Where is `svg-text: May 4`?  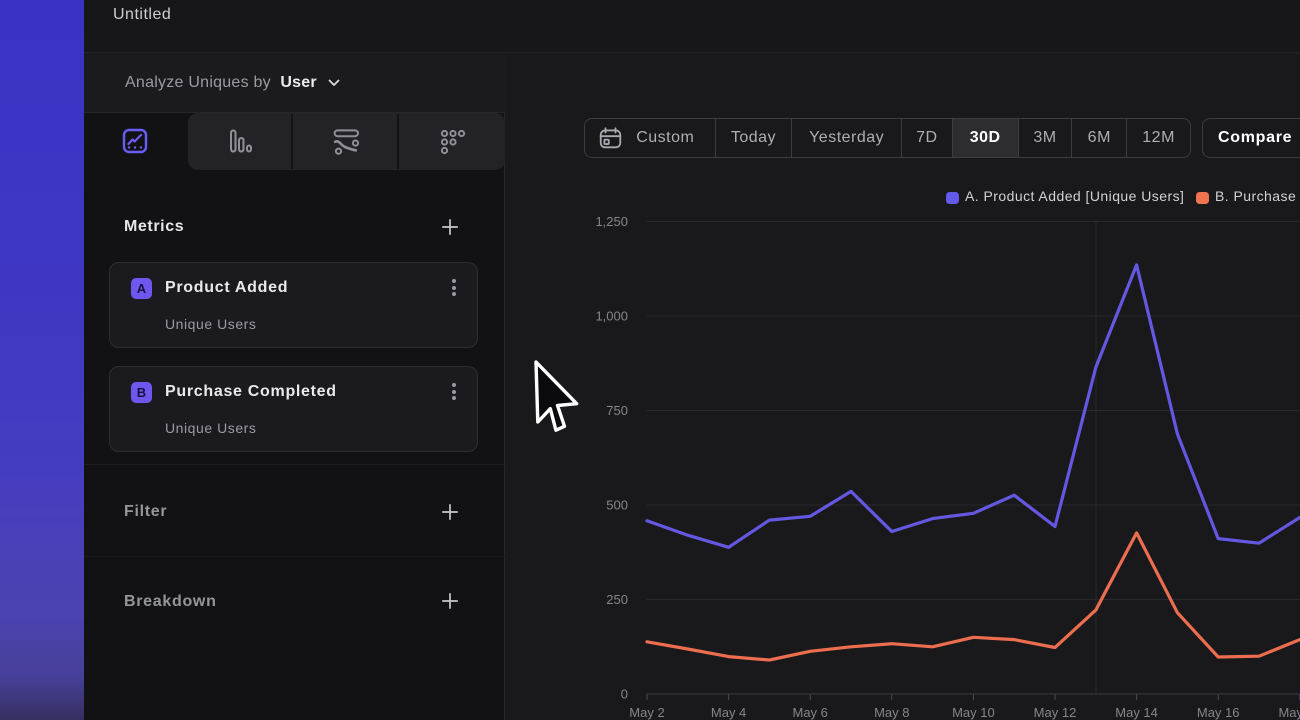 svg-text: May 4 is located at coordinates (728, 712).